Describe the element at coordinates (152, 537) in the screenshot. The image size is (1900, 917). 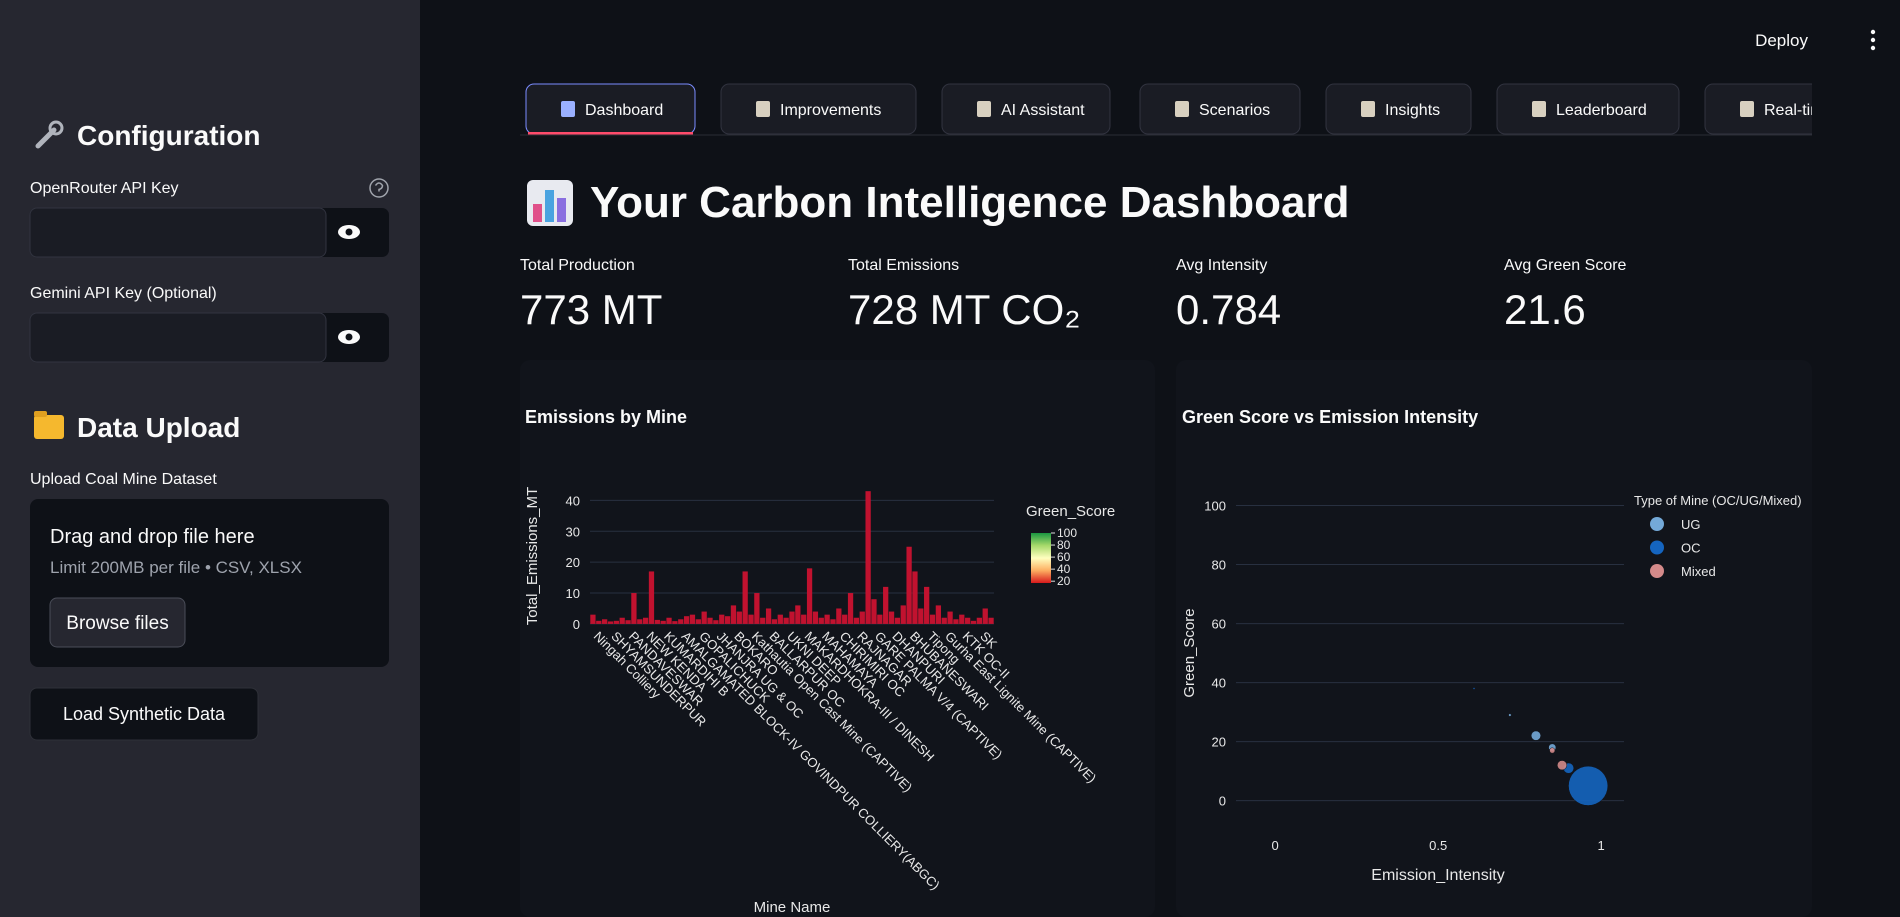
I see `dropzone-title: Drag and drop file here` at that location.